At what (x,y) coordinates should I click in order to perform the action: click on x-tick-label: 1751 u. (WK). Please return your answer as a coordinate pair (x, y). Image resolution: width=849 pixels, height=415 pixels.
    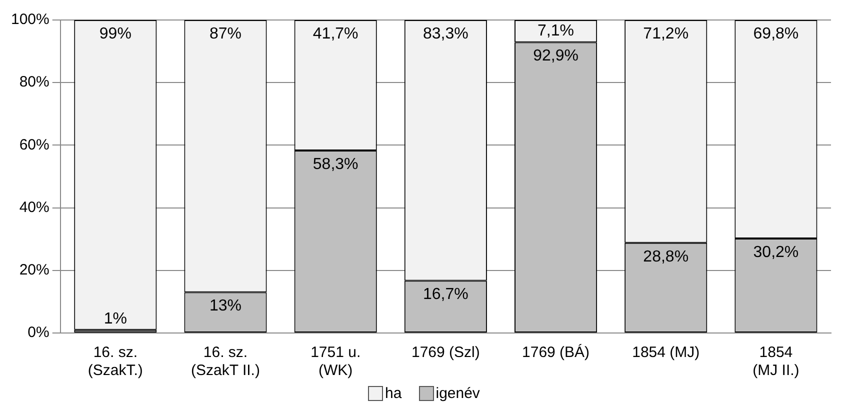
    Looking at the image, I should click on (335, 362).